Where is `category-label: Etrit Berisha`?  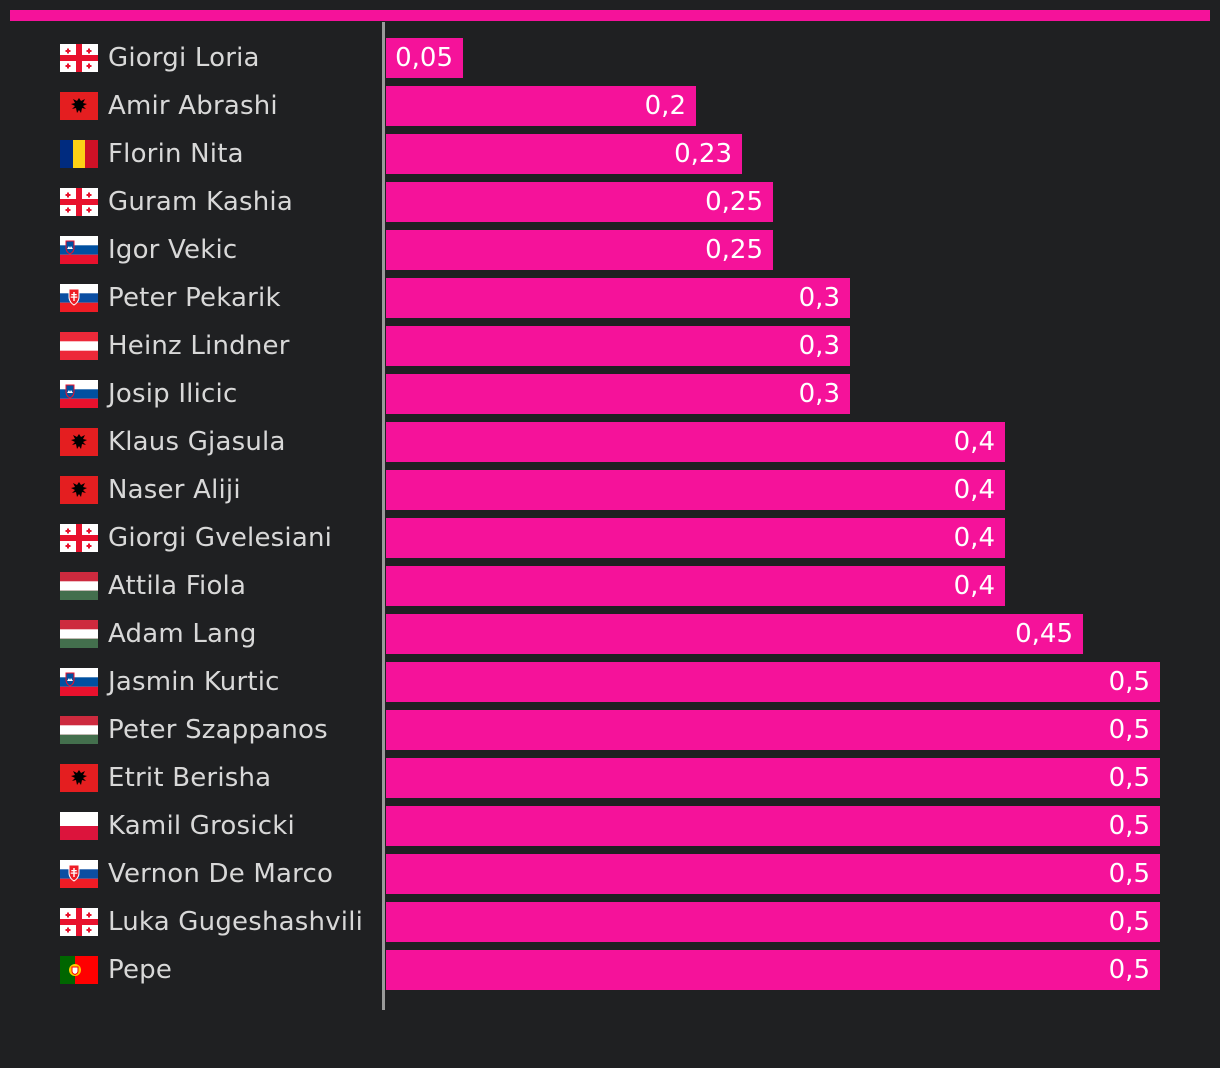
category-label: Etrit Berisha is located at coordinates (190, 778).